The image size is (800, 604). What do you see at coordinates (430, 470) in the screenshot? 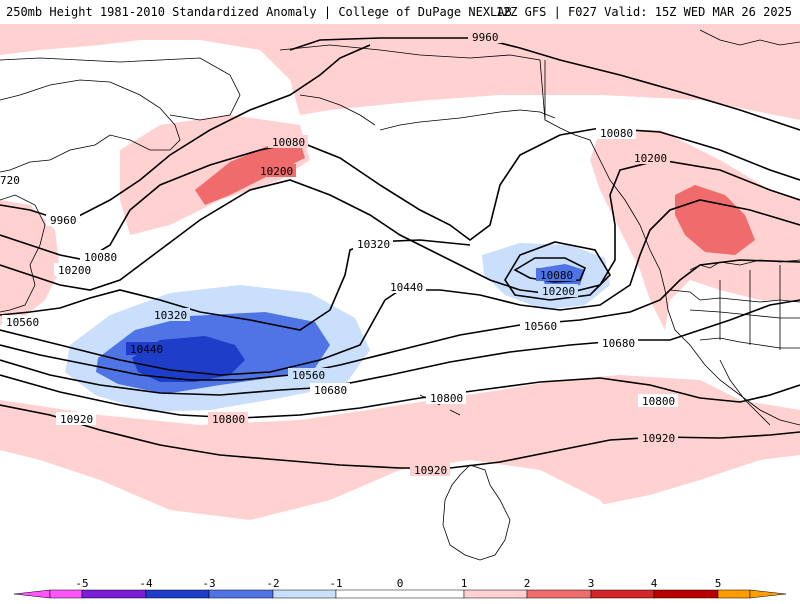
I see `contour-label-25: 10920` at bounding box center [430, 470].